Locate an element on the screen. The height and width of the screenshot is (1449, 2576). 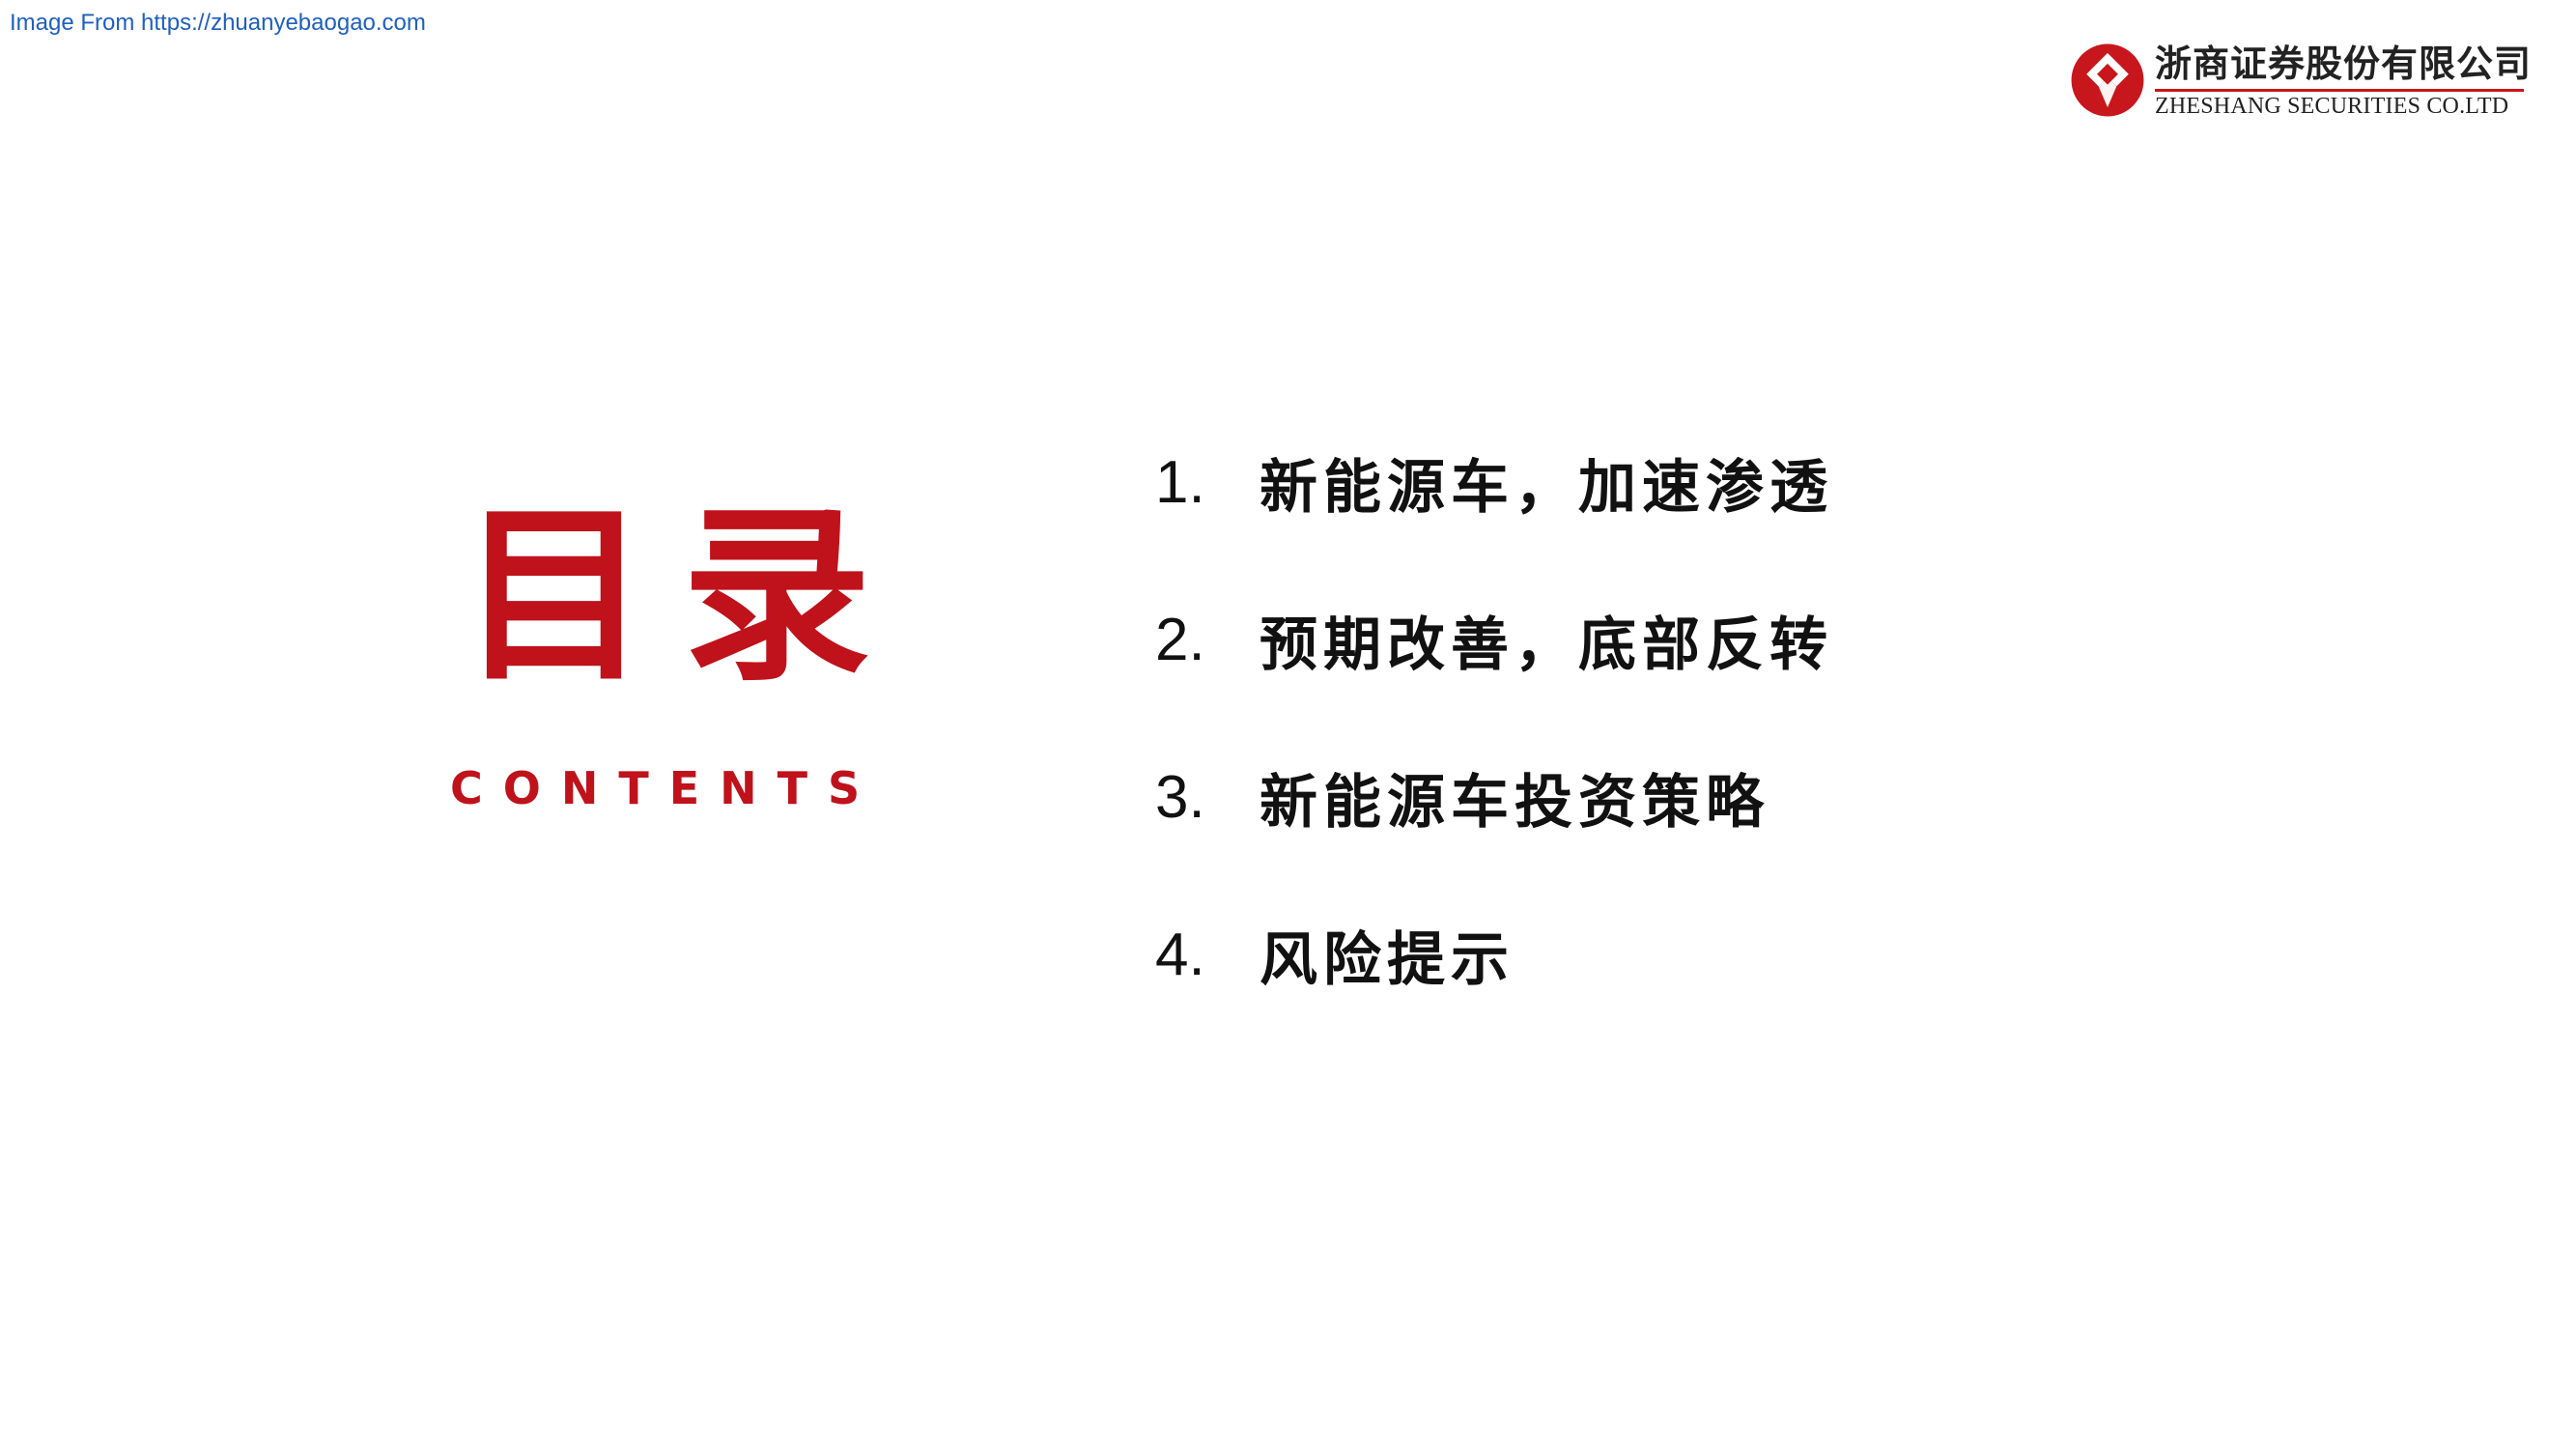
toc-item-3: 3. 新能源车投资策略 is located at coordinates (1638, 797).